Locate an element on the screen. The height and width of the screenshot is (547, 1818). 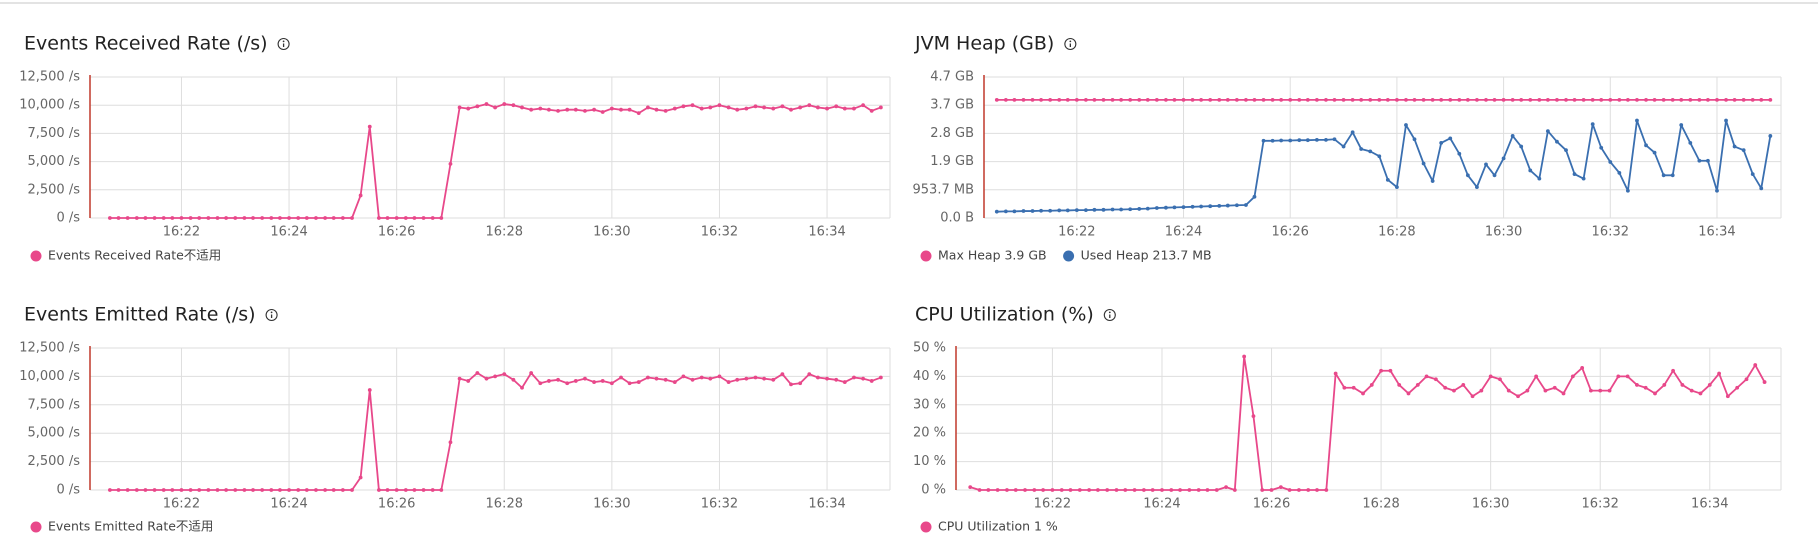
x-tick-label: 16:30 is located at coordinates (611, 504).